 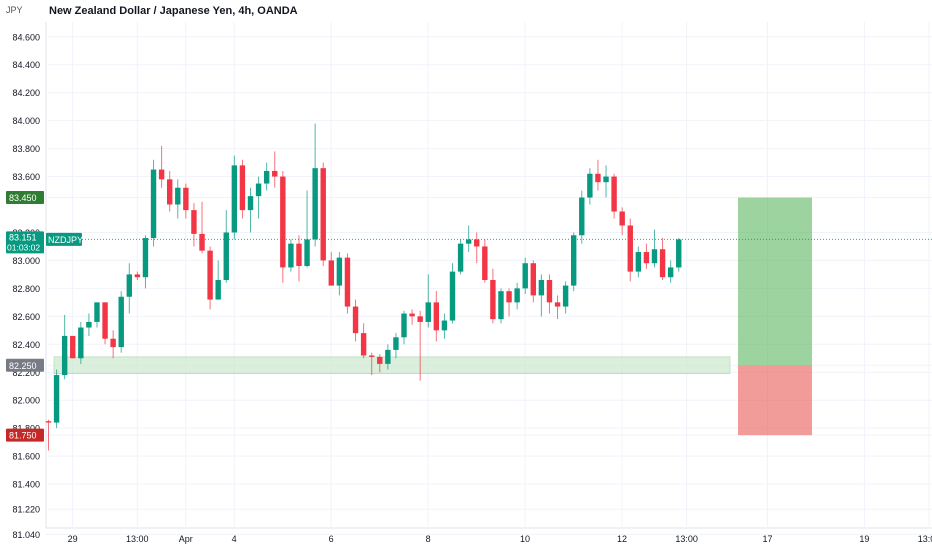 I want to click on stop-price-tag-text: 81.750, so click(x=23, y=436).